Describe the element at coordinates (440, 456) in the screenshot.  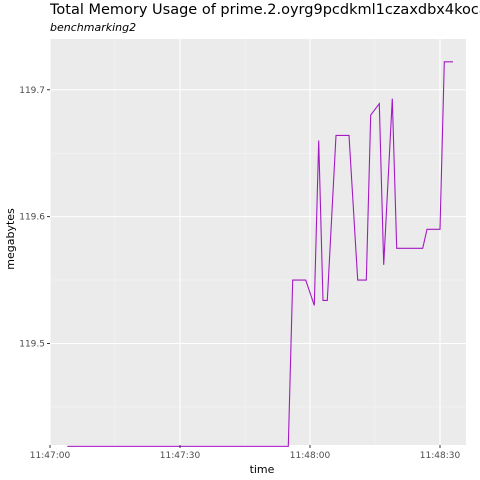
I see `x-tick-label: 11:48:30` at that location.